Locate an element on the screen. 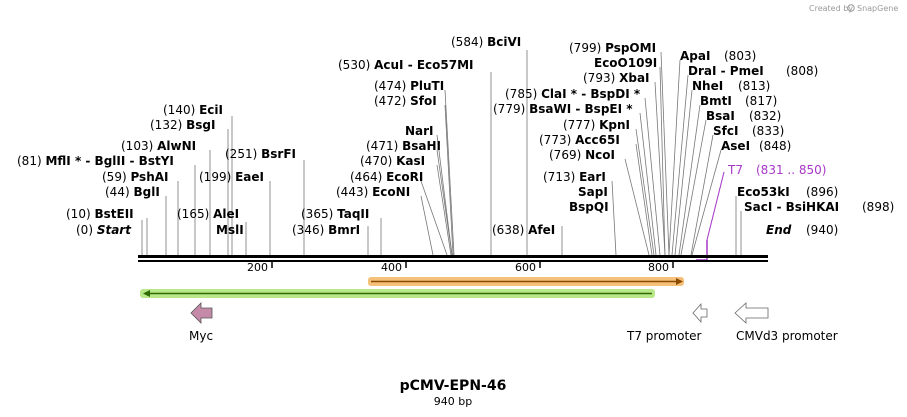  plasmid-name: pCMV-EPN-46 is located at coordinates (453, 386).